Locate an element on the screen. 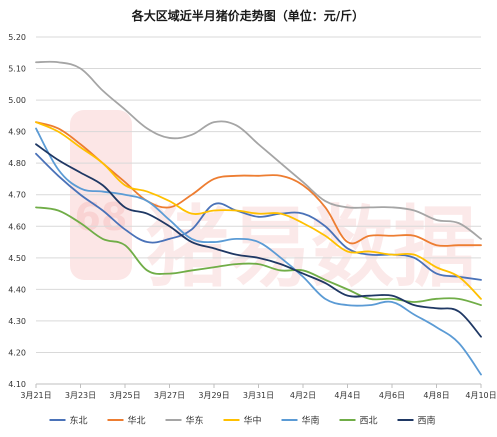  legend-item: 华中 is located at coordinates (242, 421).